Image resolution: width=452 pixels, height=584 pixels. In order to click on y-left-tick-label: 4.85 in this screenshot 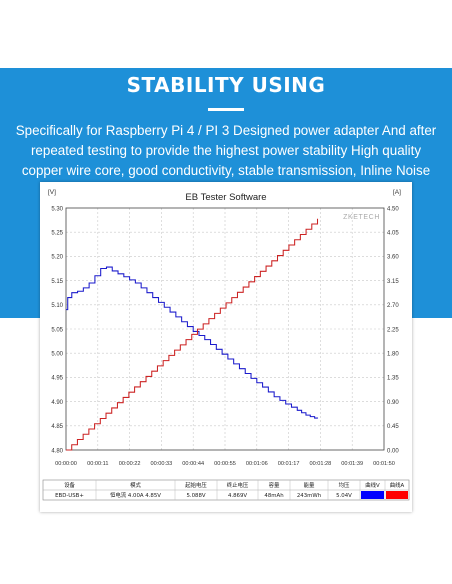, I will do `click(57, 427)`.